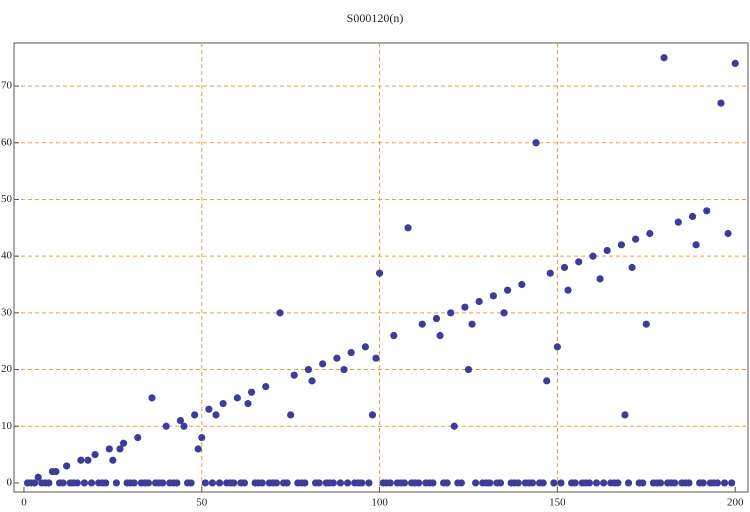 Image resolution: width=750 pixels, height=512 pixels. Describe the element at coordinates (7, 426) in the screenshot. I see `y-tick-label: 10` at that location.